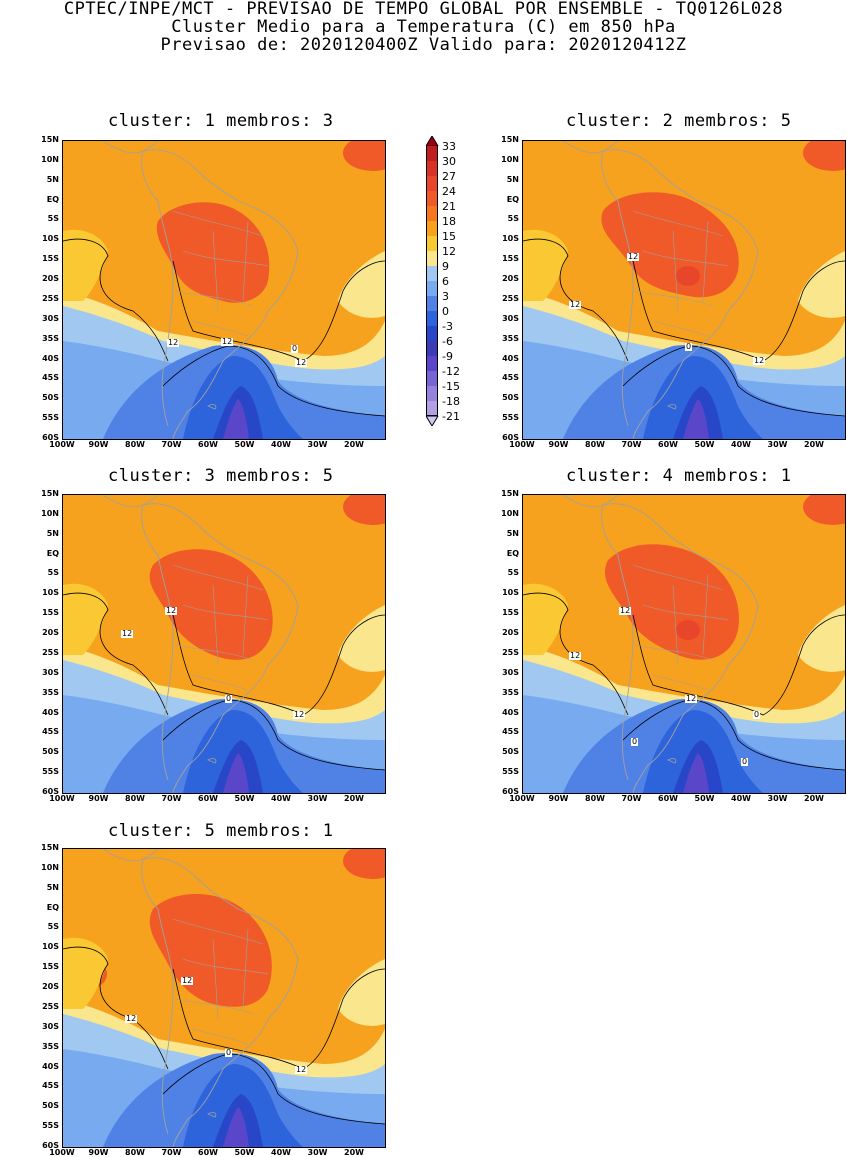 The height and width of the screenshot is (1157, 847). I want to click on latitude-label: 15S, so click(50, 259).